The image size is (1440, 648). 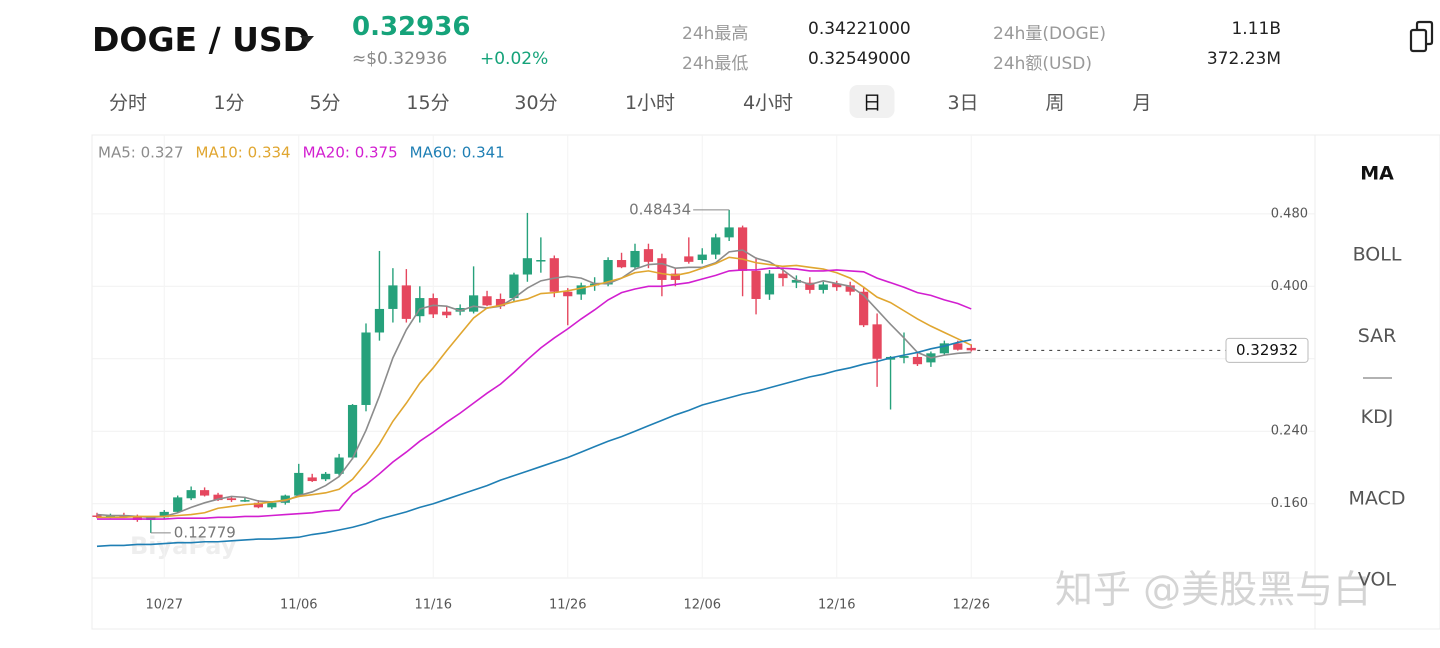 I want to click on stat-label: 24h最低, so click(x=715, y=64).